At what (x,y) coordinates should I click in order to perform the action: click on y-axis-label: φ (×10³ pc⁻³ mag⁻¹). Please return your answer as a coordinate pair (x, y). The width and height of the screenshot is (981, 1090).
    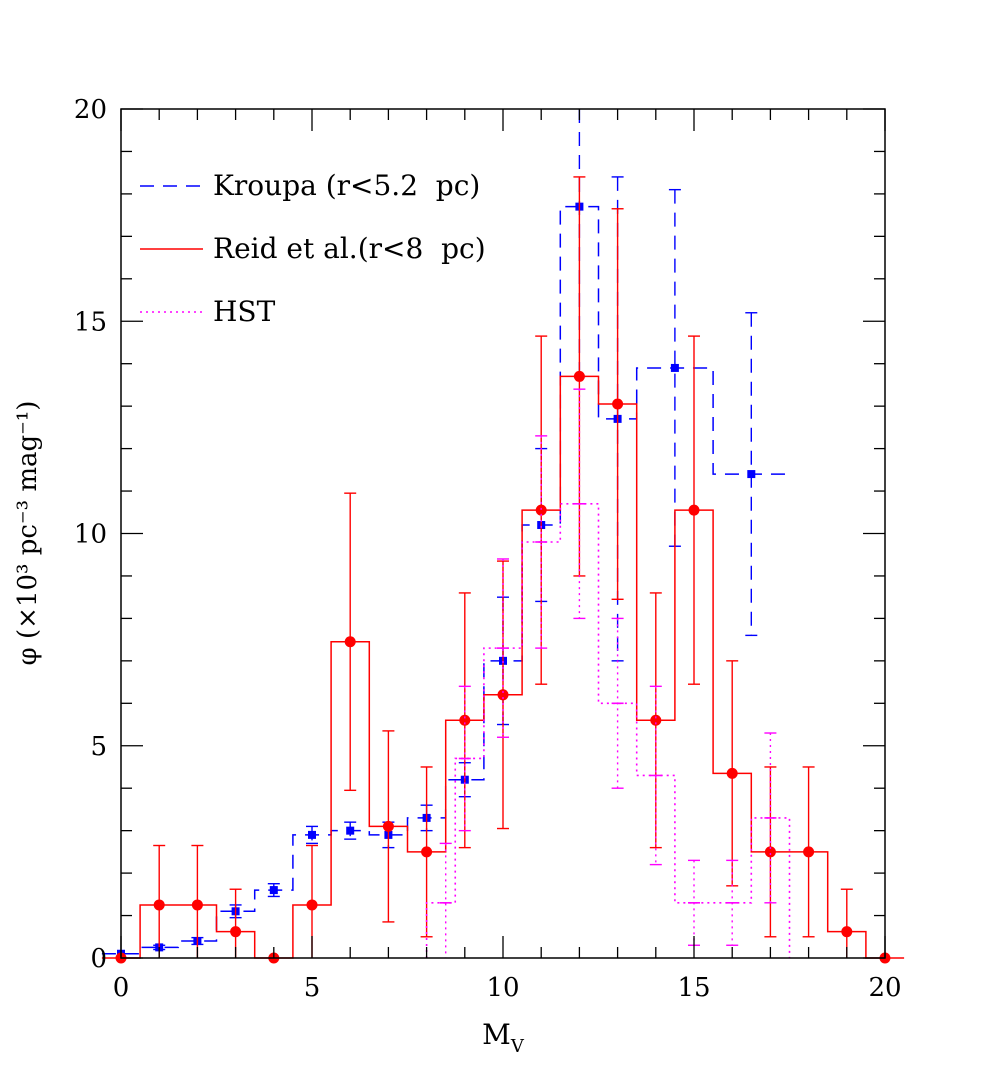
    Looking at the image, I should click on (28, 533).